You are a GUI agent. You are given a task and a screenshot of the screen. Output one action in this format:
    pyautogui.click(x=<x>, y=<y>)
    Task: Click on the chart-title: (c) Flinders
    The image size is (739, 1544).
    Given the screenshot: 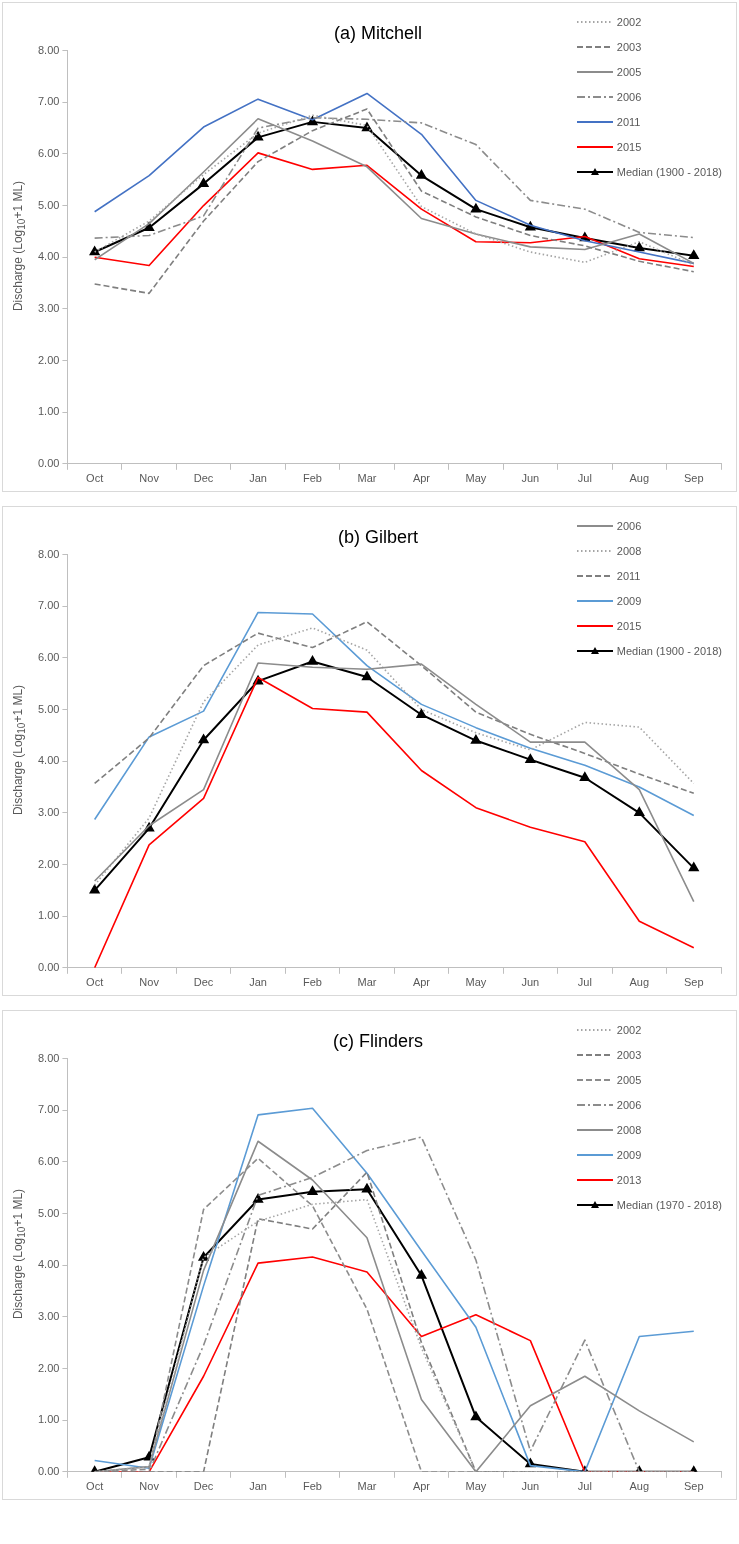 What is the action you would take?
    pyautogui.click(x=378, y=1040)
    